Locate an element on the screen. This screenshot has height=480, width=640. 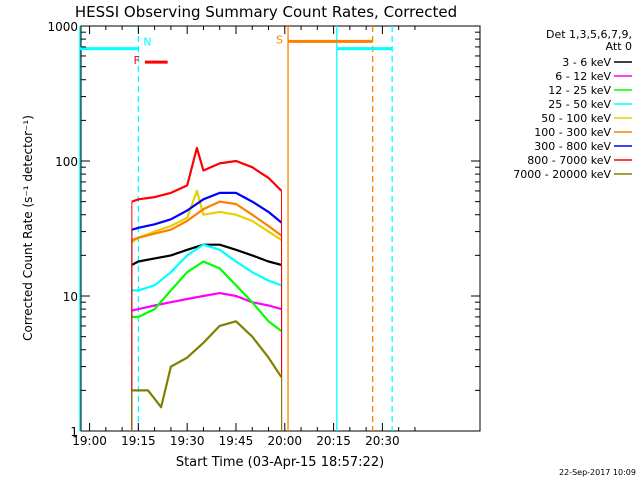
observing-annotations: NF S is located at coordinates (236, 50).